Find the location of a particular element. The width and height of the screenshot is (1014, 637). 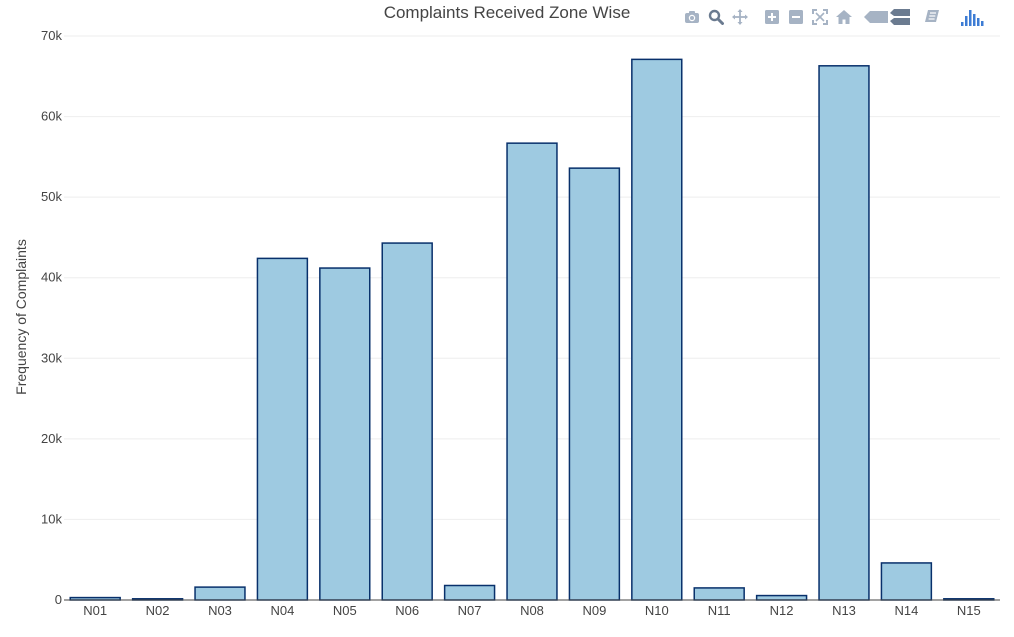

bar-n05 is located at coordinates (345, 434).